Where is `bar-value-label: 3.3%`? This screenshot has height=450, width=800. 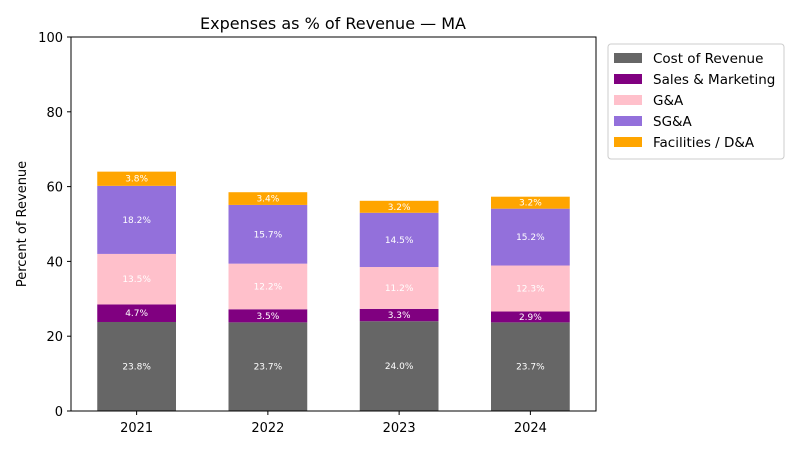
bar-value-label: 3.3% is located at coordinates (399, 316).